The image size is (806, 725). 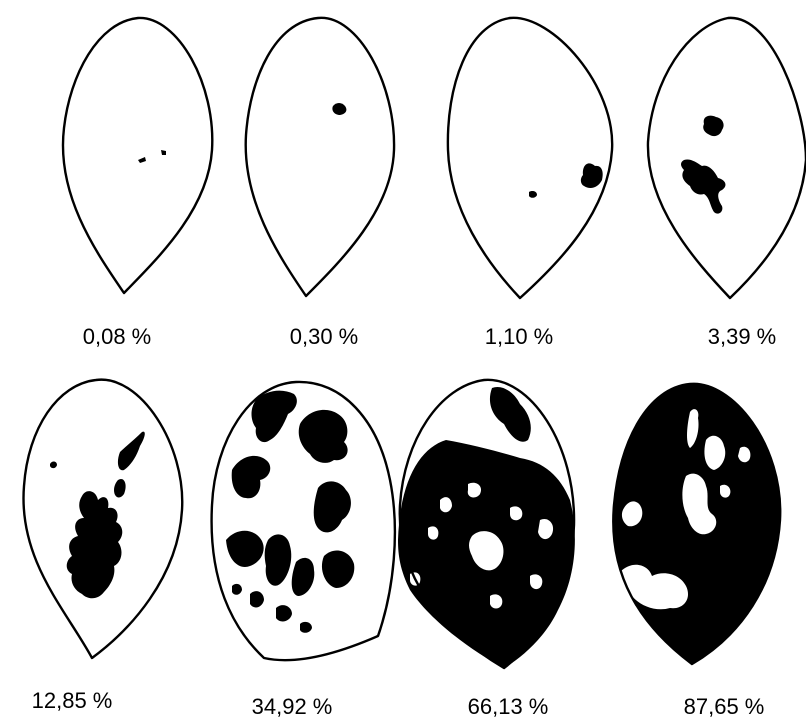 I want to click on leaf-4-label: 3,39 %, so click(x=742, y=336).